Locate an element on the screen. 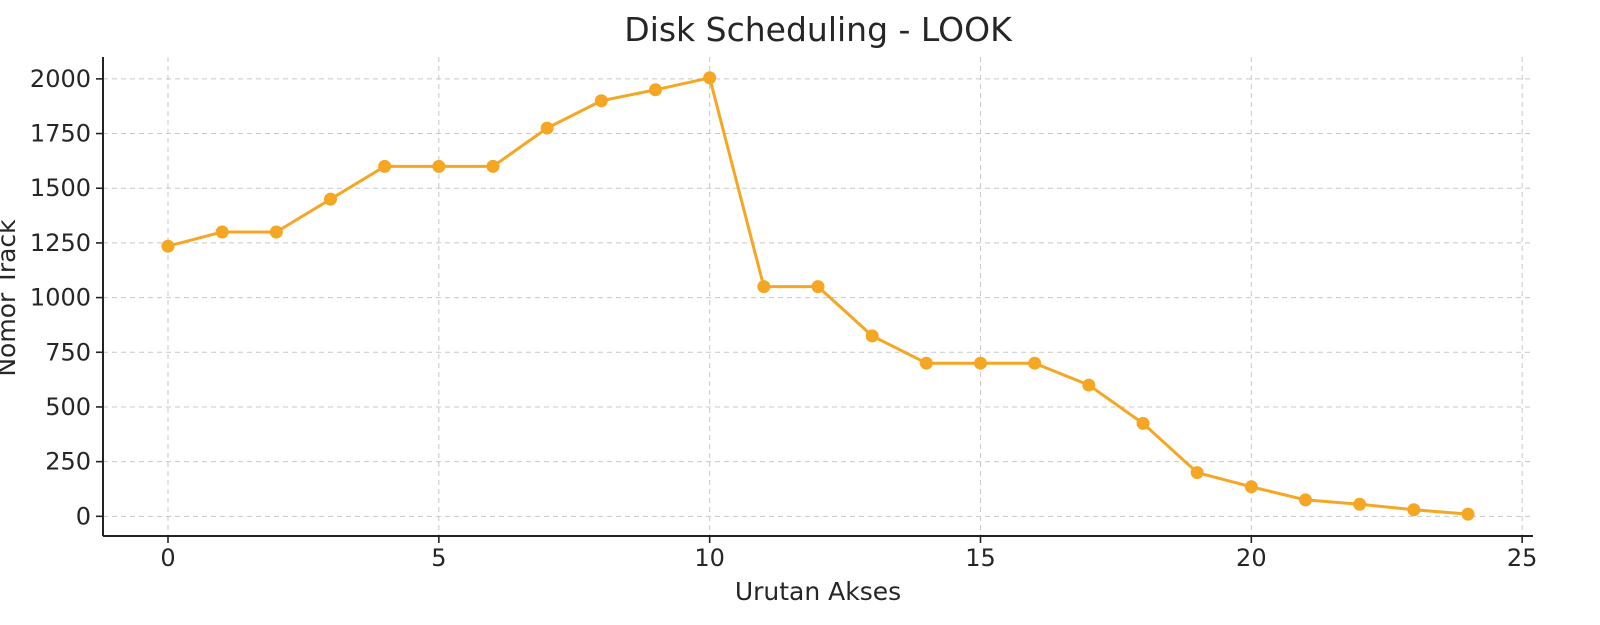 This screenshot has width=1600, height=625. y-tick-label-1000: 1000 is located at coordinates (60, 298).